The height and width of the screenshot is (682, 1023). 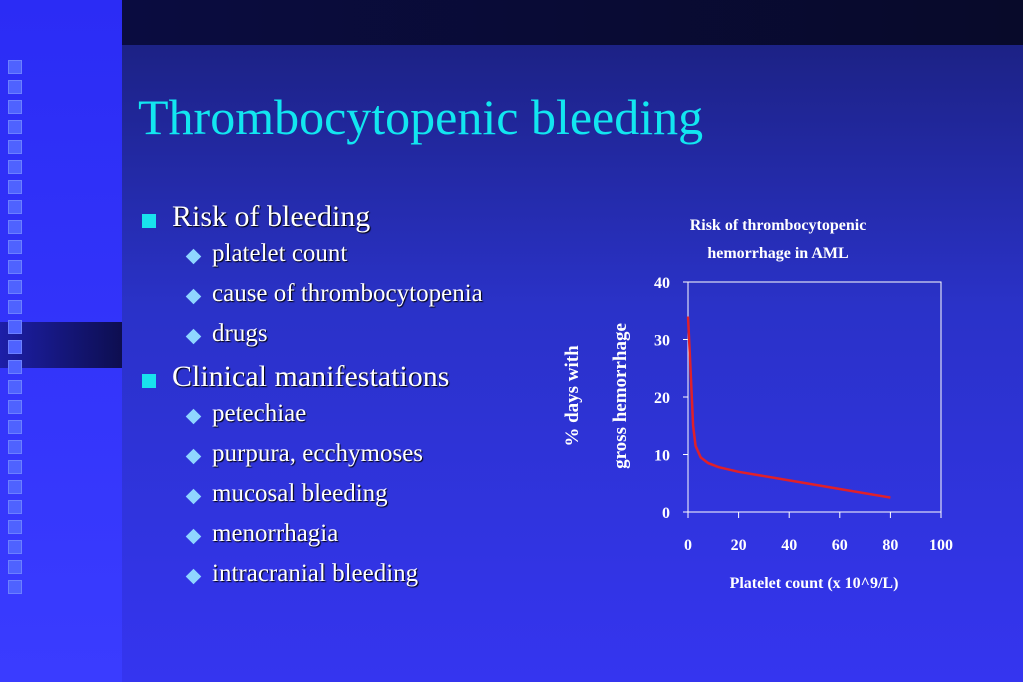 I want to click on x-tick-label: 0, so click(x=688, y=545).